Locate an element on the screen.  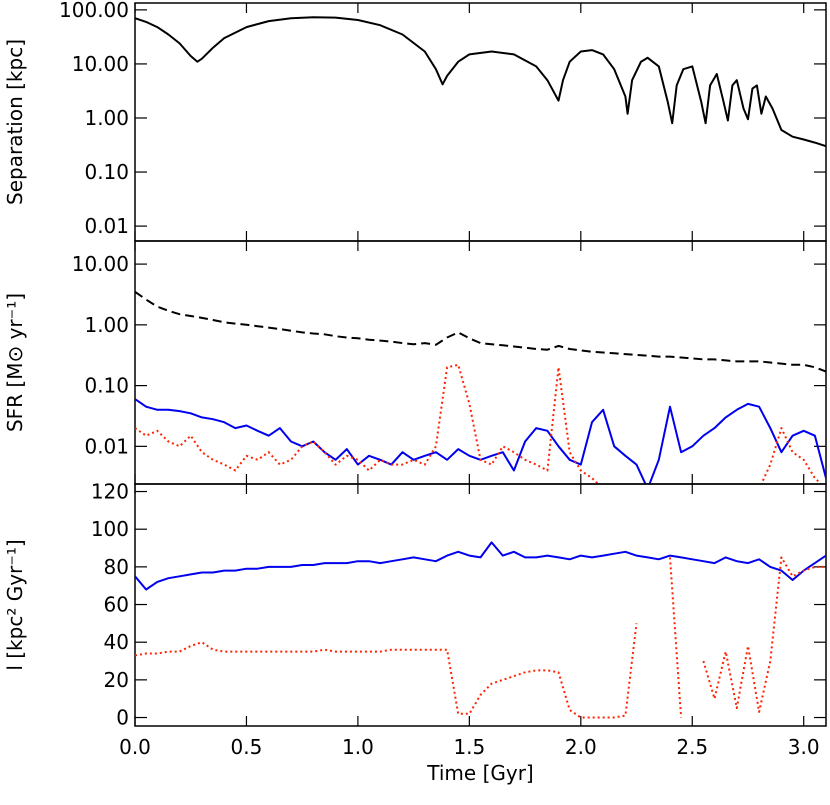
y-tick-label: 40 is located at coordinates (116, 642).